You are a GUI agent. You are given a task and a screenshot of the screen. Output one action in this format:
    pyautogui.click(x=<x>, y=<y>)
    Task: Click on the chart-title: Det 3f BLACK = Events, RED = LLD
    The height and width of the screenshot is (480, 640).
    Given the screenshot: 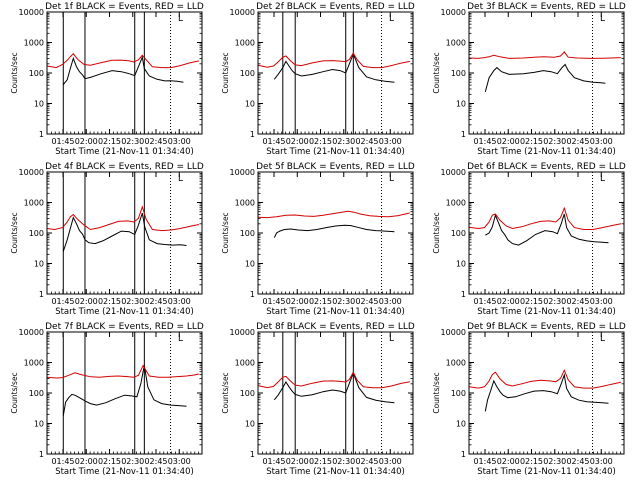 What is the action you would take?
    pyautogui.click(x=546, y=7)
    